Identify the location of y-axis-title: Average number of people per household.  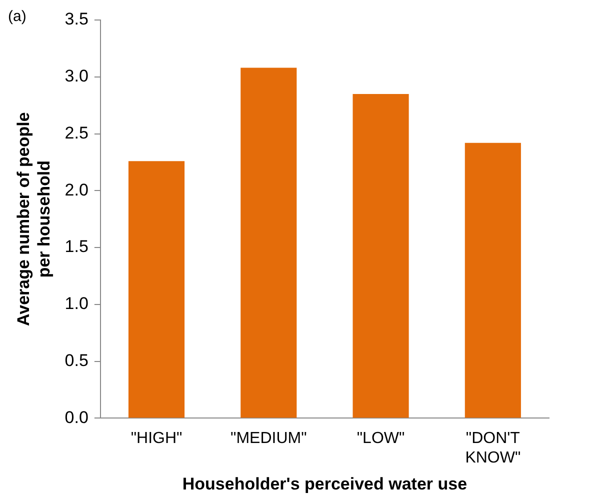
(34, 219).